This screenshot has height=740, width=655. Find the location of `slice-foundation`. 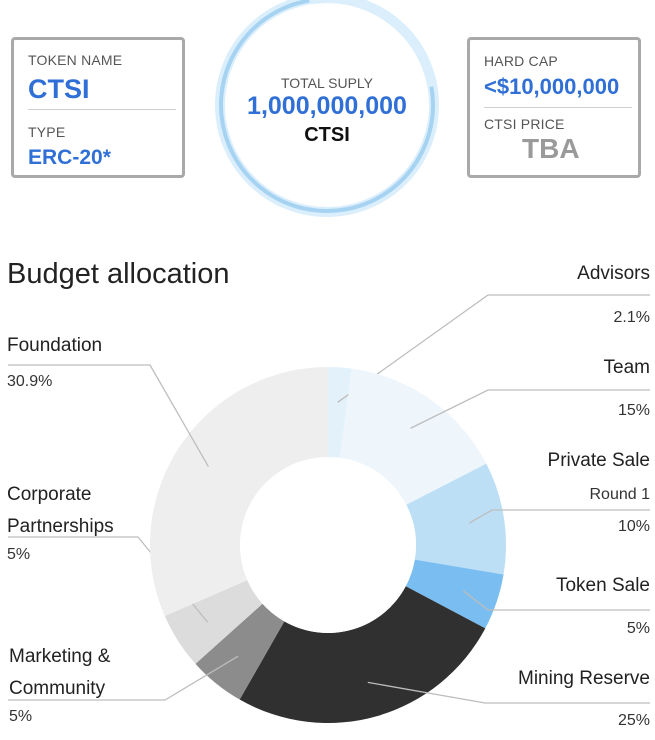

slice-foundation is located at coordinates (239, 492).